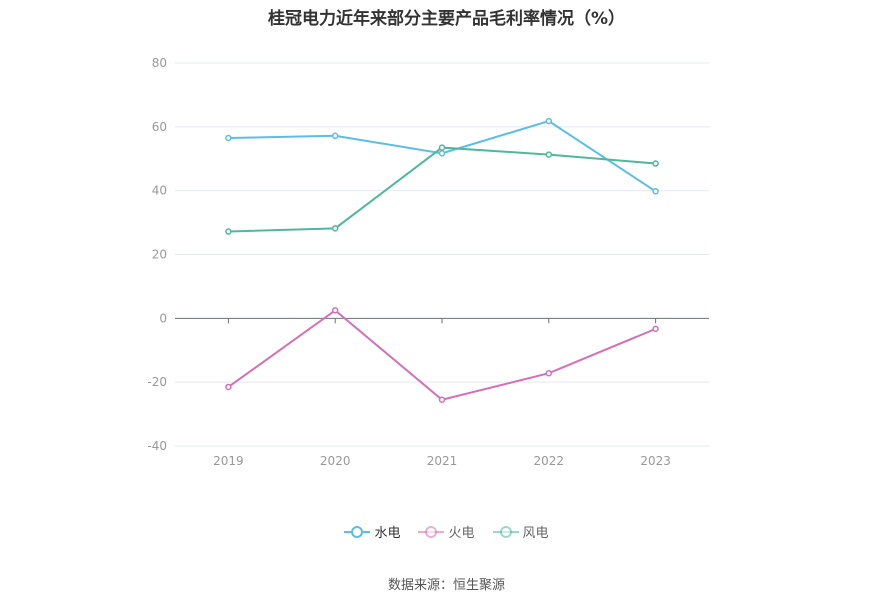  I want to click on y-tick-label: 80, so click(159, 63).